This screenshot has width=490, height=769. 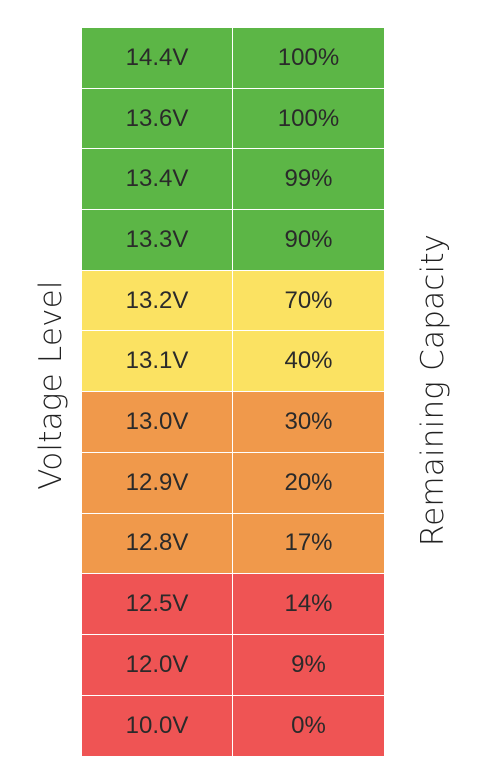 I want to click on table-row: 12.9V 20%, so click(x=233, y=483).